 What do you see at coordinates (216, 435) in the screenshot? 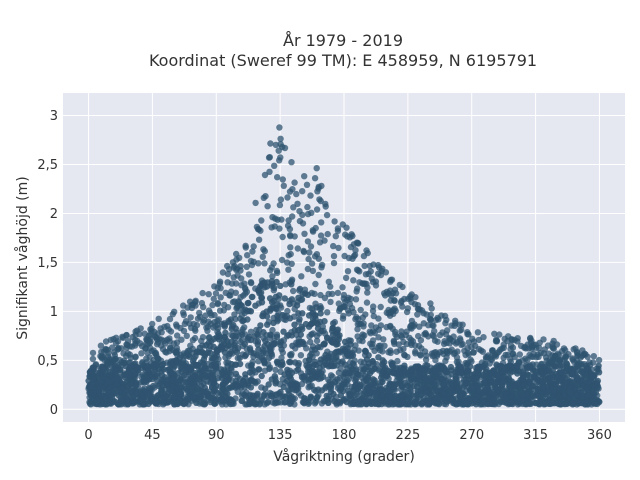
I see `x-tick-label: 90` at bounding box center [216, 435].